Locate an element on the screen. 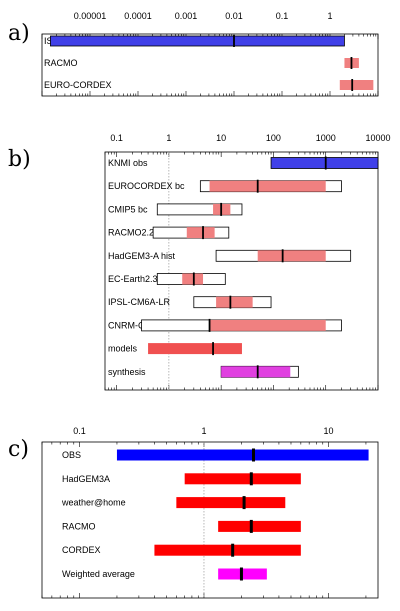 The height and width of the screenshot is (611, 400). row-label: EUROCORDEX bc is located at coordinates (146, 186).